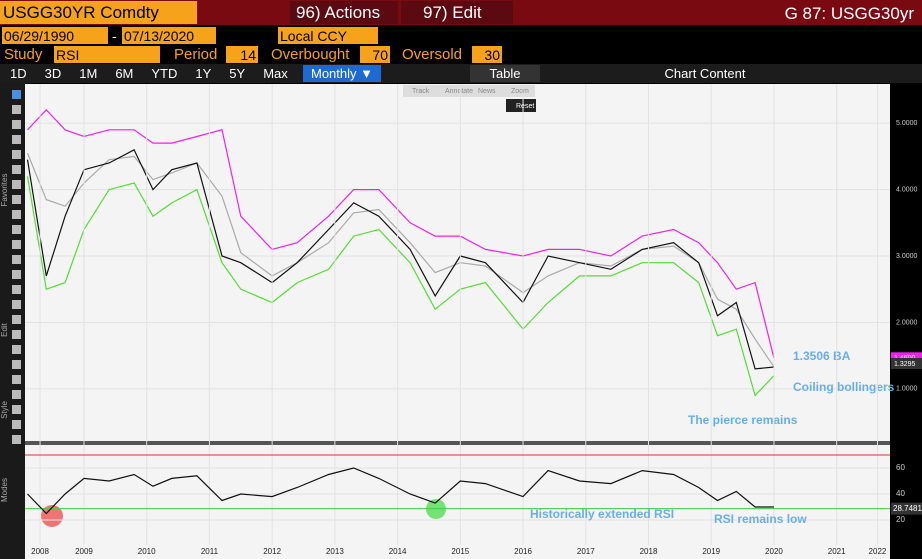 This screenshot has width=922, height=559. Describe the element at coordinates (487, 54) in the screenshot. I see `oversold-field: 30` at that location.